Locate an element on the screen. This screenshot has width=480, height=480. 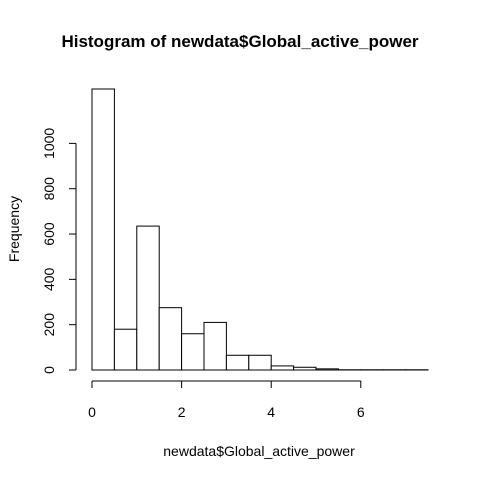
y-tick-label: 0 is located at coordinates (49, 370).